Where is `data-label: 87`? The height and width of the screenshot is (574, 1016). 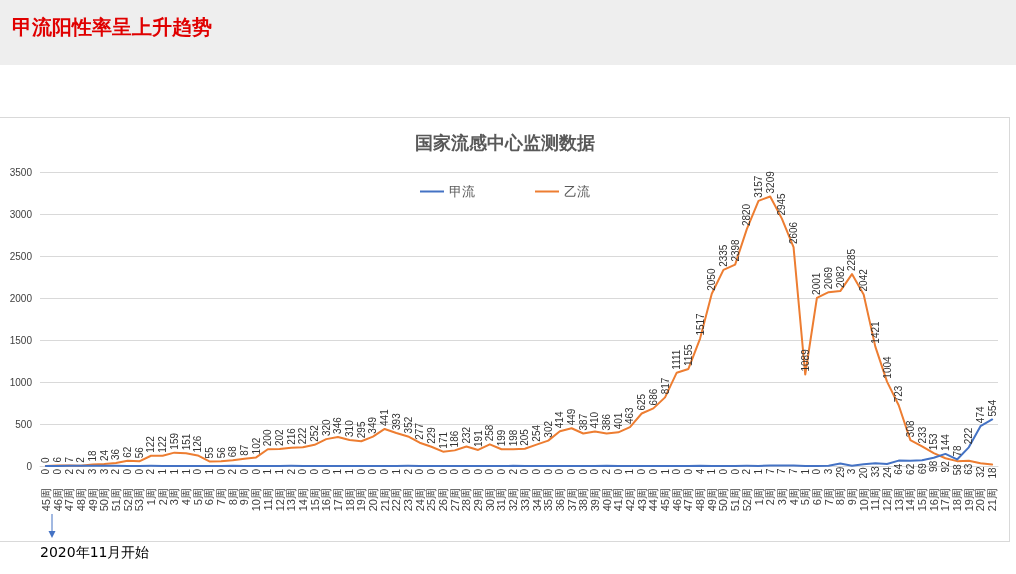 data-label: 87 is located at coordinates (244, 450).